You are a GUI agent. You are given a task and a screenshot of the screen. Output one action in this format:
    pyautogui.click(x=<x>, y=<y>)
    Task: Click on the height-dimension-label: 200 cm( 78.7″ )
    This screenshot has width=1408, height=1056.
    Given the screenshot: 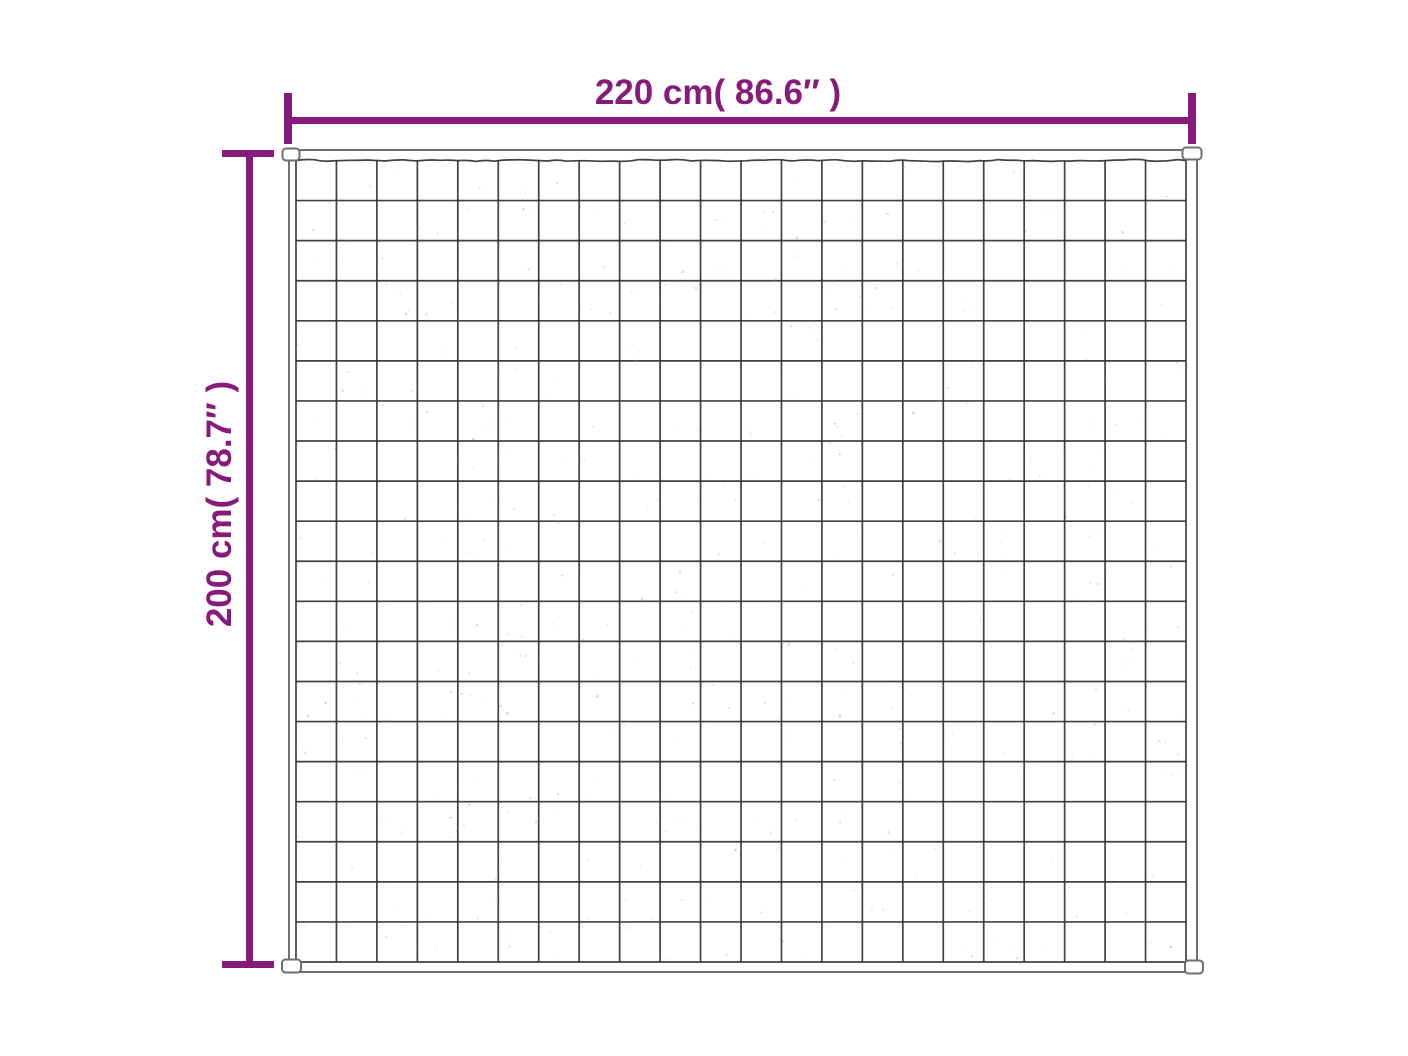 What is the action you would take?
    pyautogui.click(x=219, y=504)
    